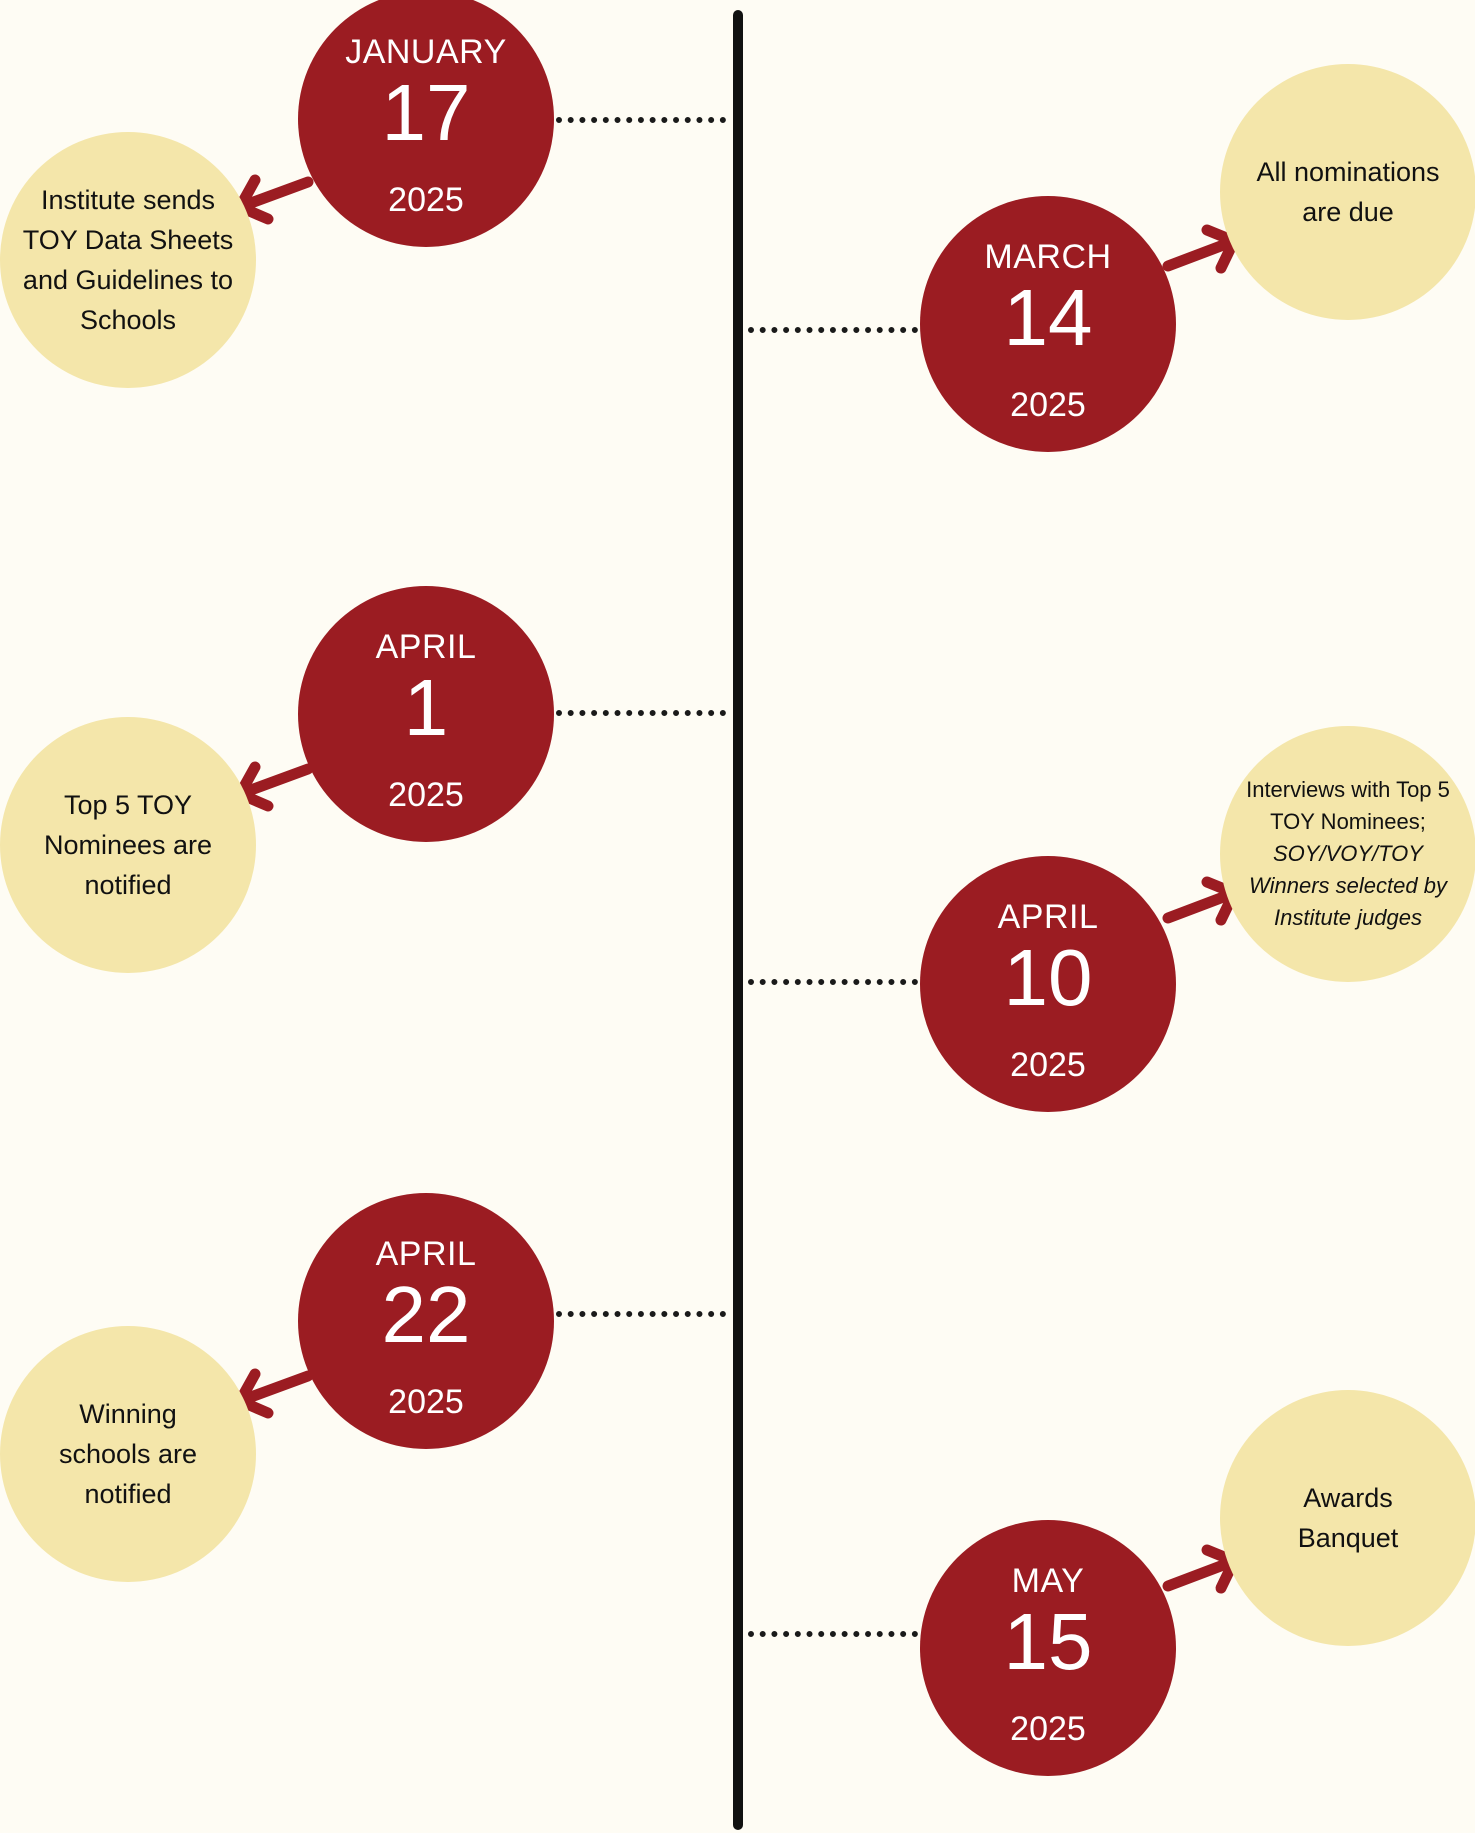 The height and width of the screenshot is (1833, 1475). What do you see at coordinates (426, 112) in the screenshot?
I see `date-day: 17` at bounding box center [426, 112].